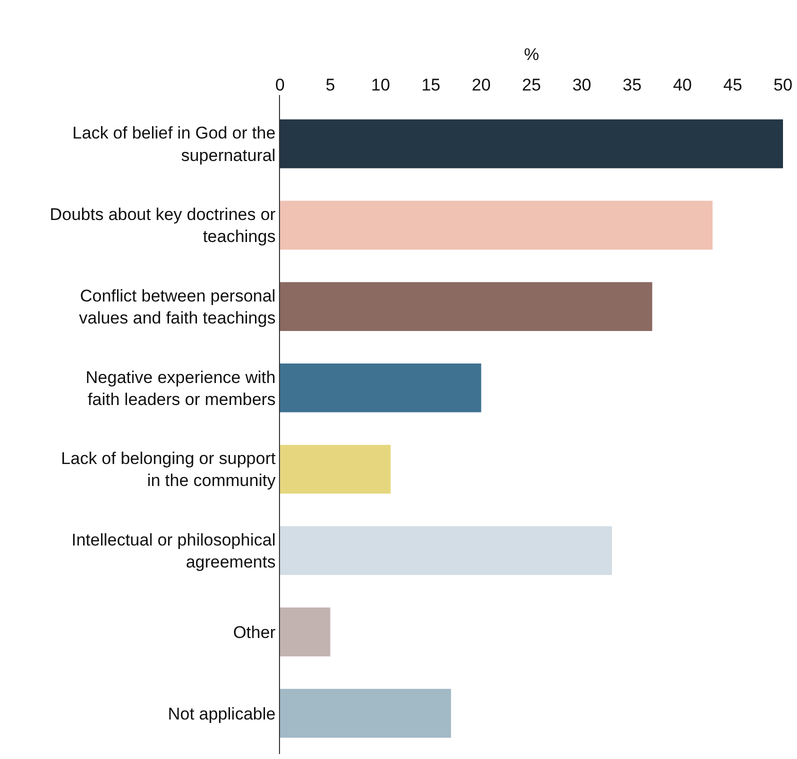 The height and width of the screenshot is (759, 797). I want to click on y-tick-label: Negative experience with faith leaders or members, so click(181, 388).